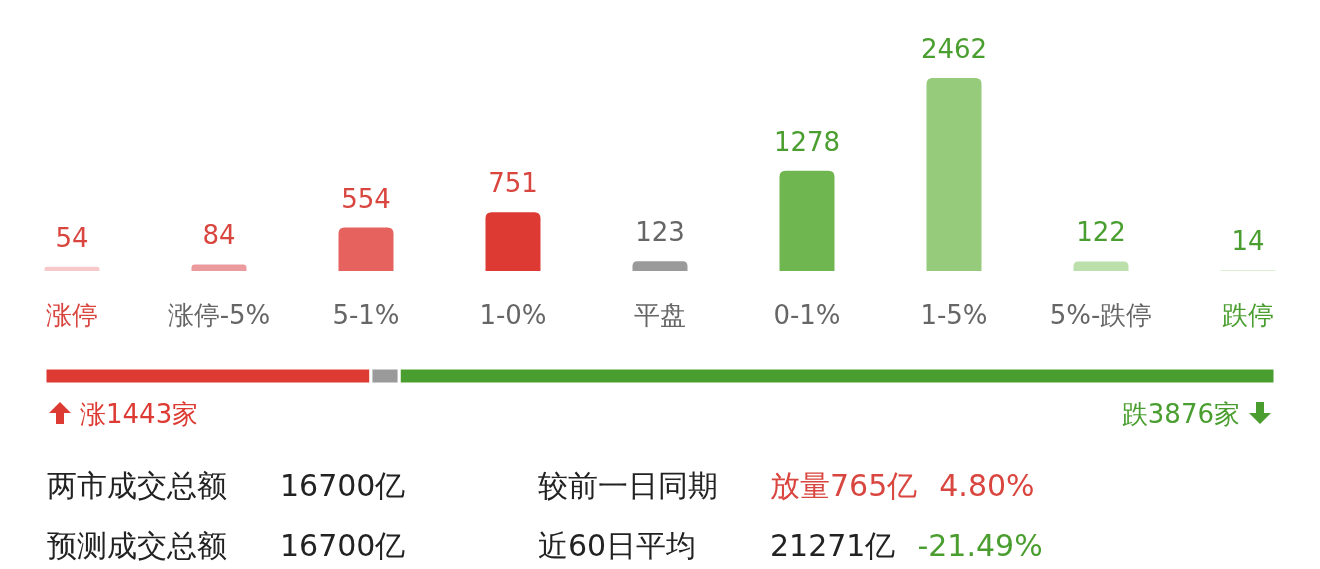 The width and height of the screenshot is (1320, 569). I want to click on data-label: 123, so click(660, 232).